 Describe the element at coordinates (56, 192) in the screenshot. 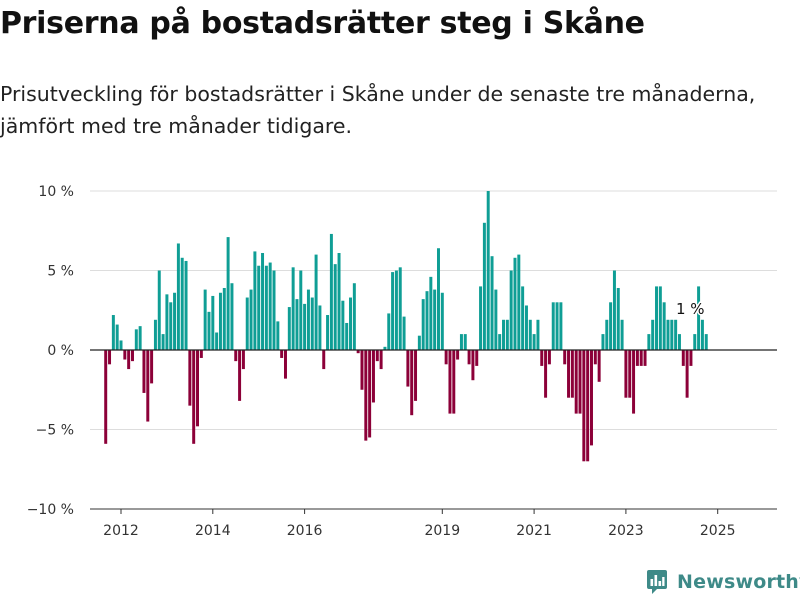

I see `y-tick-label: 10 %` at that location.